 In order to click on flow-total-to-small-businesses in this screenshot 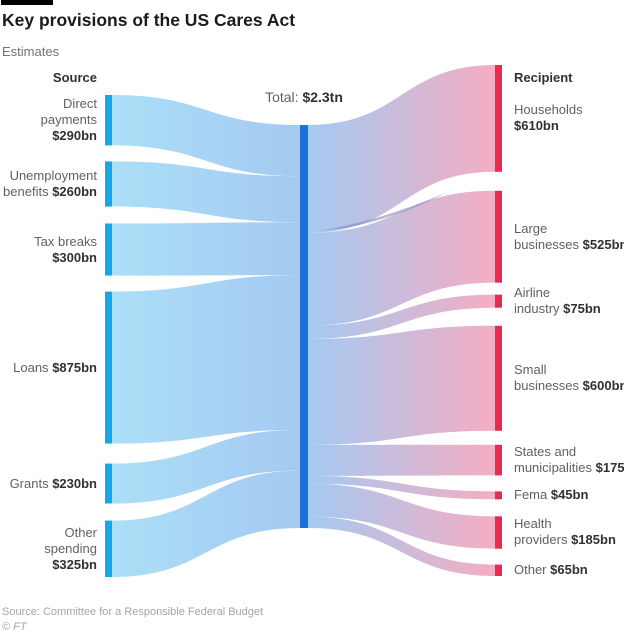, I will do `click(401, 385)`.